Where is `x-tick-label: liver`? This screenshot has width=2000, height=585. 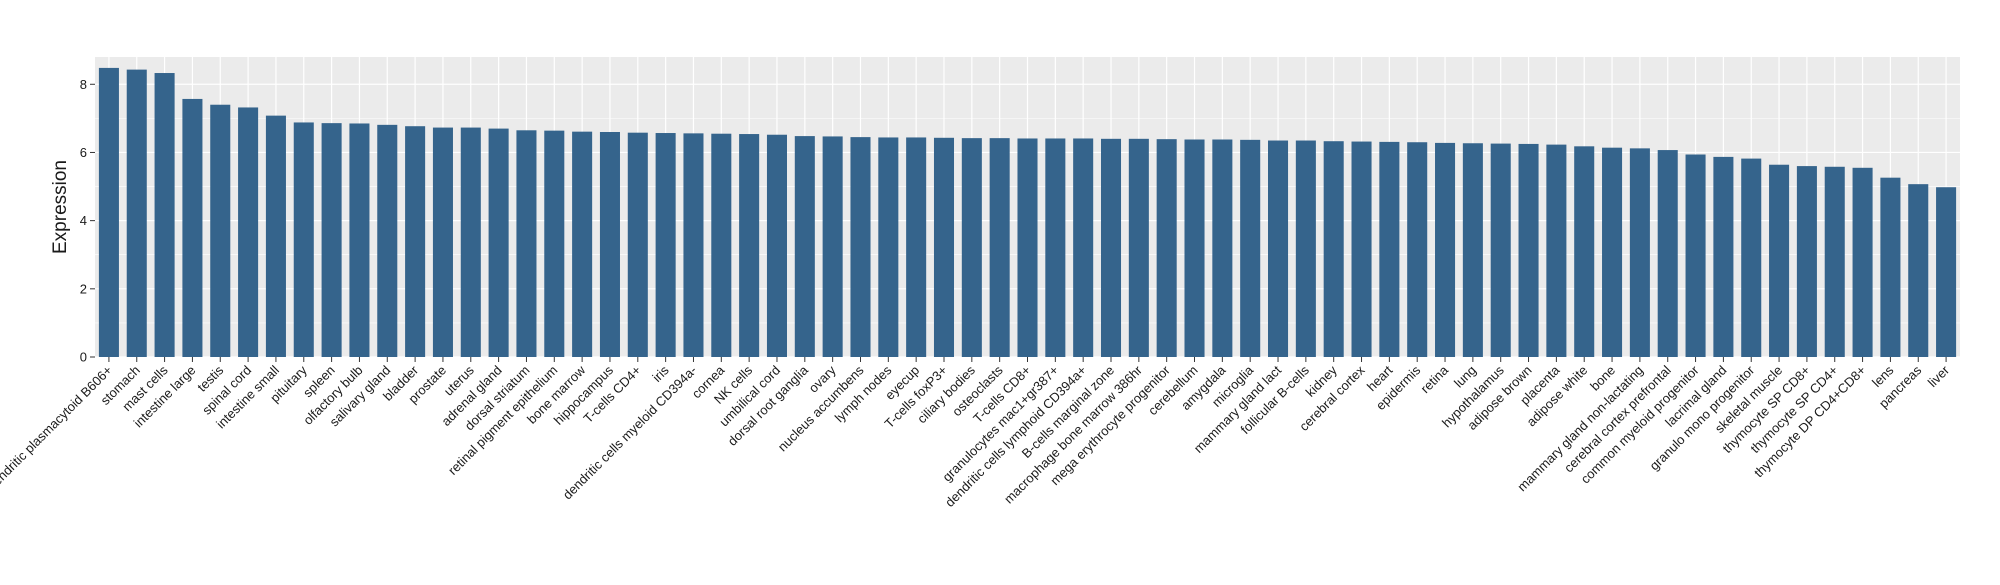
x-tick-label: liver is located at coordinates (1939, 376).